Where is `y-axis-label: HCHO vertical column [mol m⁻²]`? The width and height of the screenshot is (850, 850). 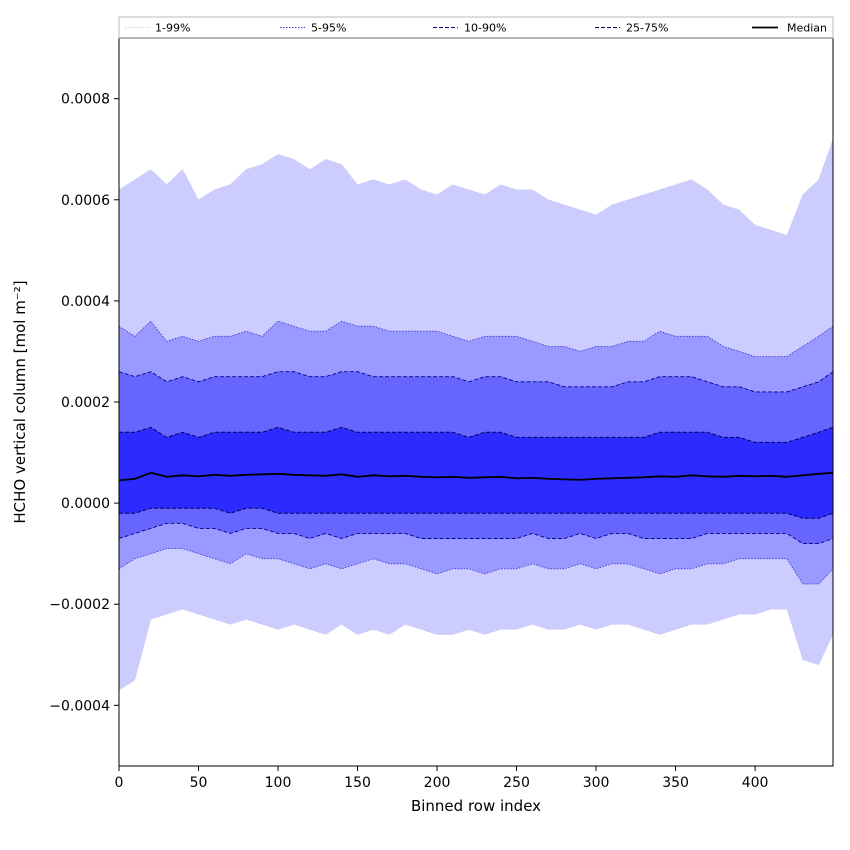
y-axis-label: HCHO vertical column [mol m⁻²] is located at coordinates (20, 401).